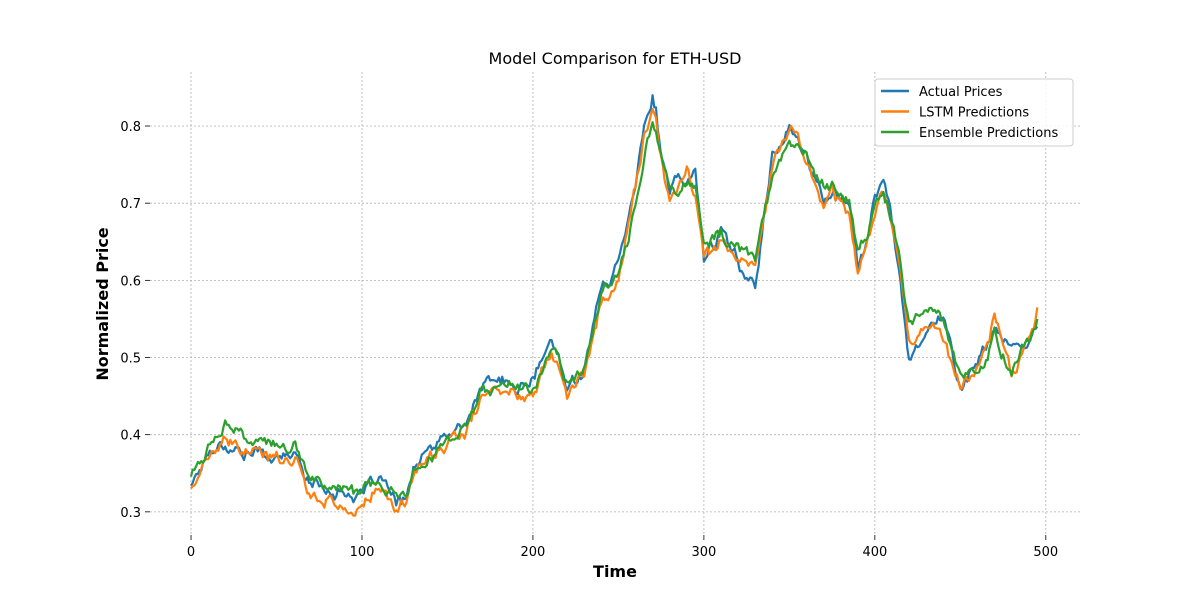 The image size is (1200, 600). I want to click on y-tick-label: 0.5, so click(130, 359).